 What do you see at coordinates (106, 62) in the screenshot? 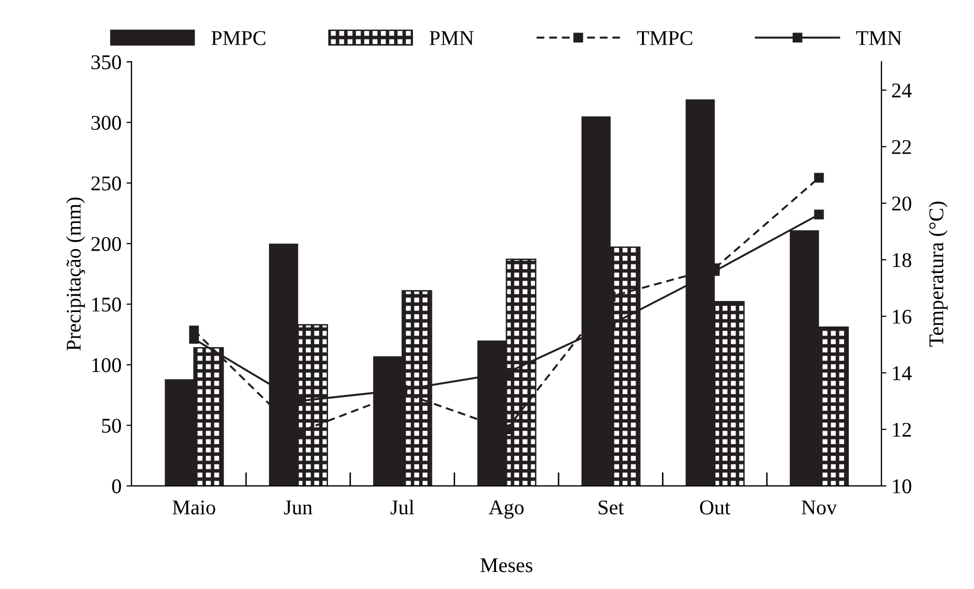
I see `y-tick-label: 350` at bounding box center [106, 62].